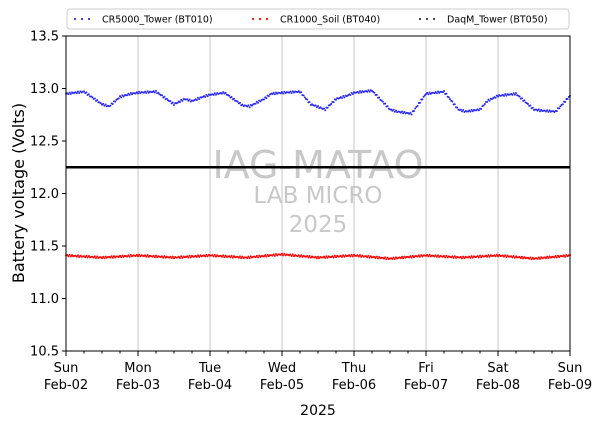  What do you see at coordinates (66, 368) in the screenshot?
I see `x-tick-day: Sun` at bounding box center [66, 368].